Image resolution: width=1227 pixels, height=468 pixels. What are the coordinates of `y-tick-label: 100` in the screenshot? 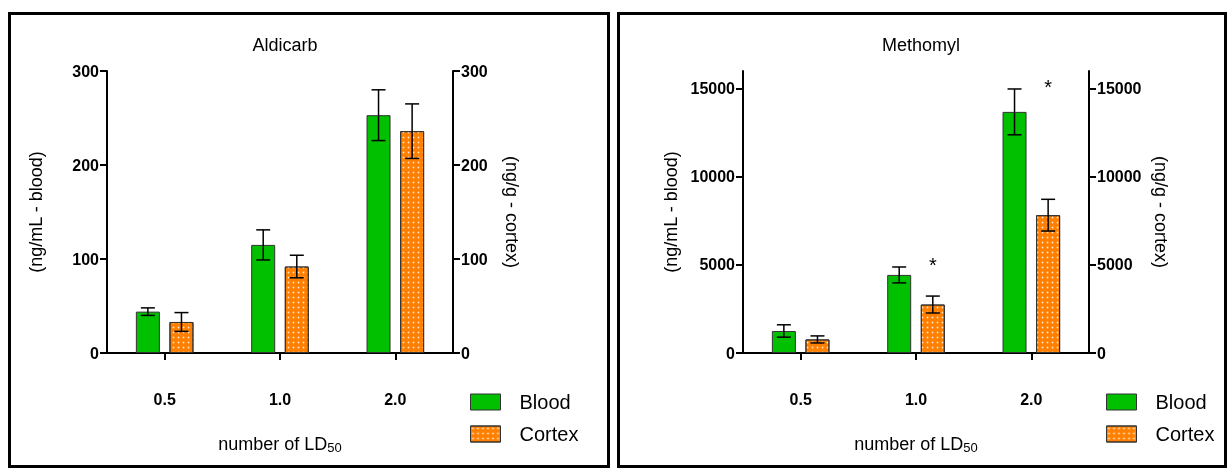 It's located at (86, 259).